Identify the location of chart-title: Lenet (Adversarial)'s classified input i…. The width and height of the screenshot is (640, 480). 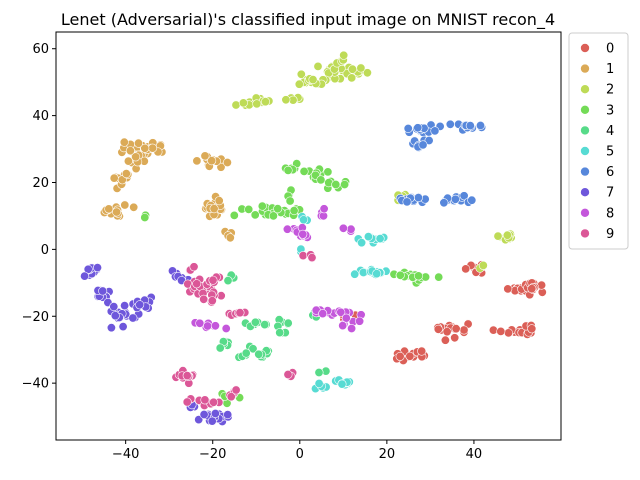
(308, 20).